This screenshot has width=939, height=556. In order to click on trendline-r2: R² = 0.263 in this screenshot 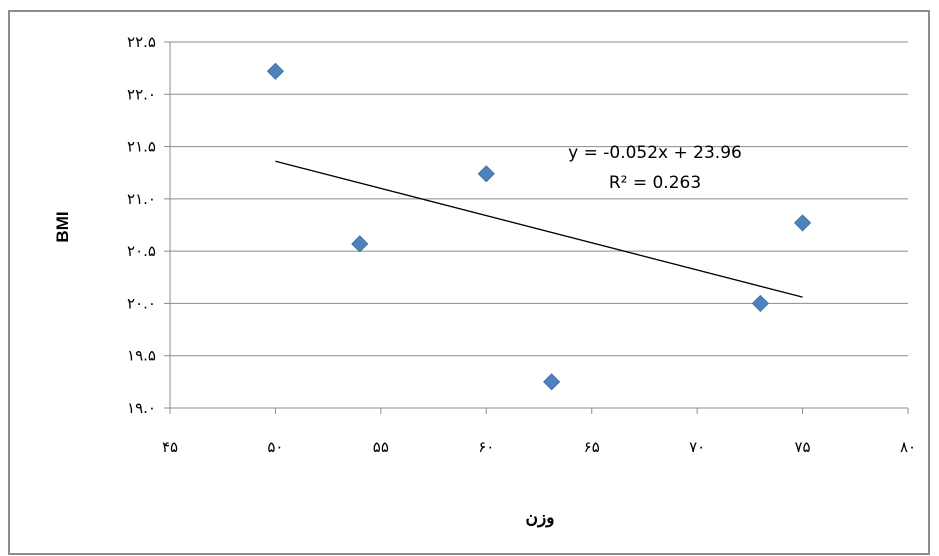, I will do `click(655, 183)`.